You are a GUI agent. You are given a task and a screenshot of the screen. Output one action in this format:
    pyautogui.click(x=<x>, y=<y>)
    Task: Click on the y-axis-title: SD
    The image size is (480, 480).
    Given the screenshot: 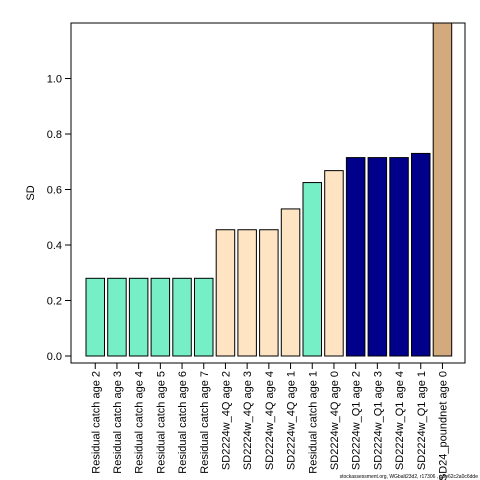 What is the action you would take?
    pyautogui.click(x=31, y=192)
    